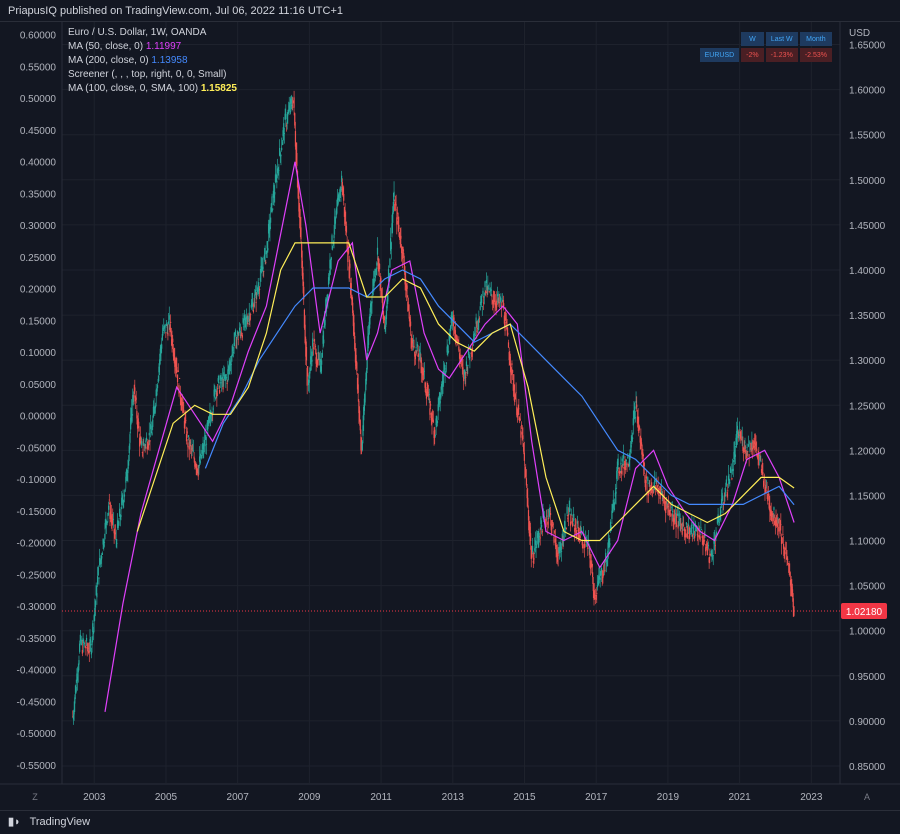 The height and width of the screenshot is (834, 900). I want to click on ma200-legend: MA (200, close, 0) 1.13958, so click(128, 60).